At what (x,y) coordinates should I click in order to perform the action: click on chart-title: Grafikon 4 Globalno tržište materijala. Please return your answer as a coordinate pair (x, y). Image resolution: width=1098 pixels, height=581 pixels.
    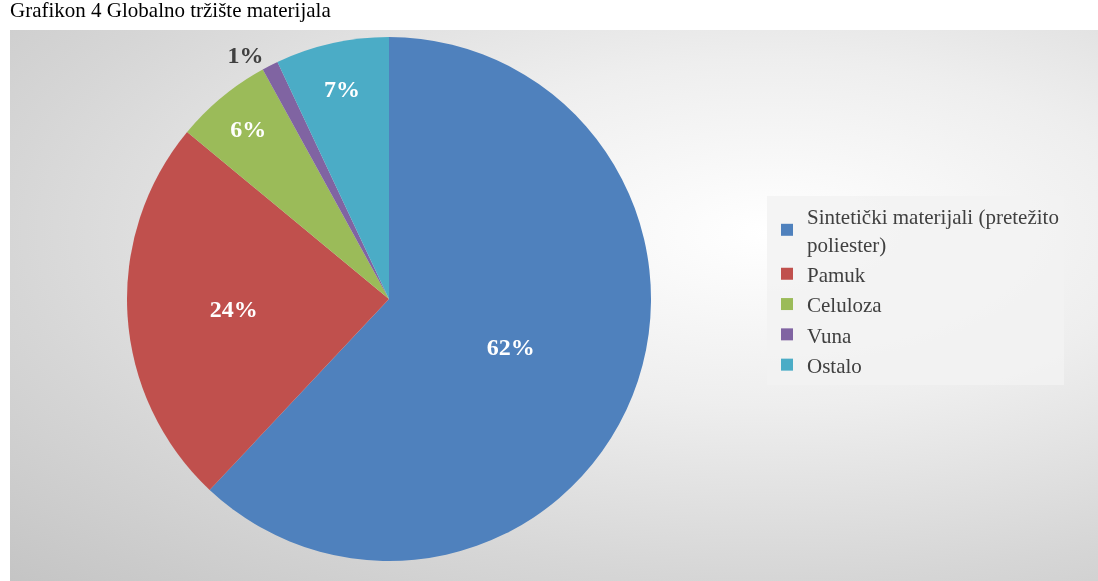
    Looking at the image, I should click on (171, 11).